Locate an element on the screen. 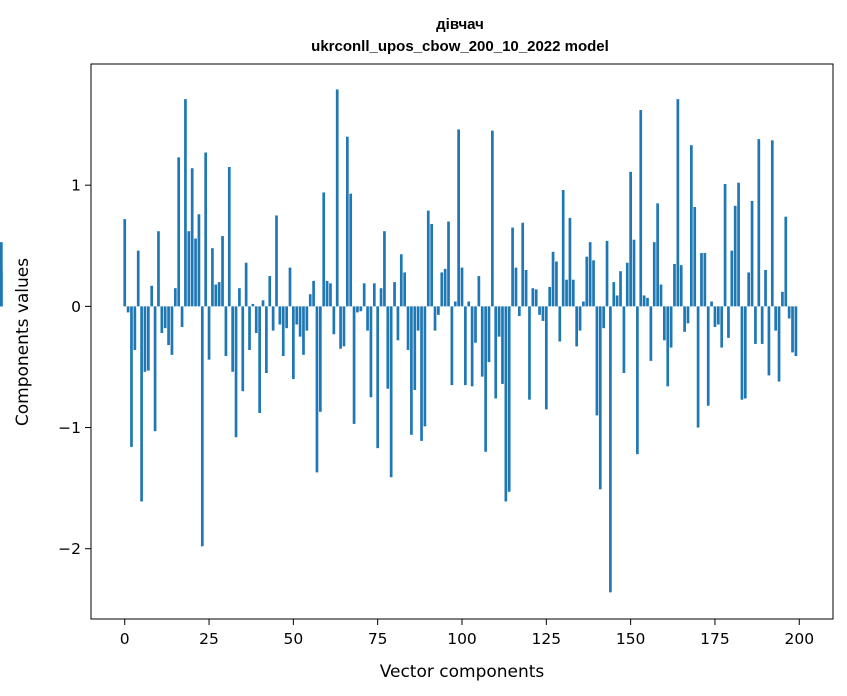  chart-title: дівчач is located at coordinates (460, 24).